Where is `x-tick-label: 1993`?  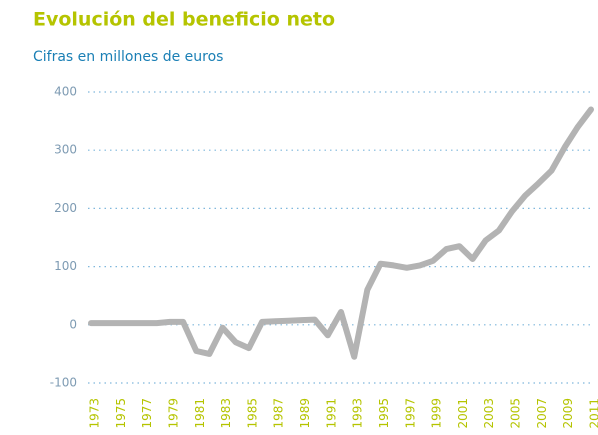
x-tick-label: 1993 is located at coordinates (358, 413).